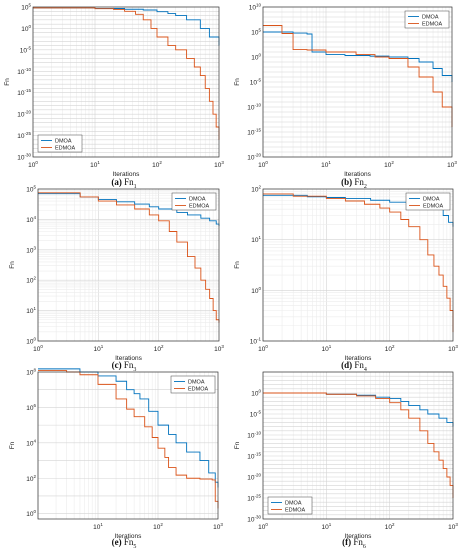  Describe the element at coordinates (365, 186) in the screenshot. I see `caption-sub: 2` at that location.